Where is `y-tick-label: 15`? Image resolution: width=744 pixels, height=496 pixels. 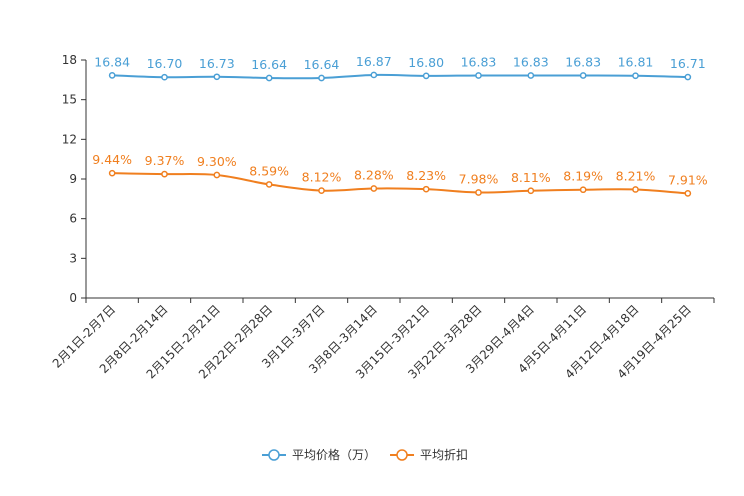 y-tick-label: 15 is located at coordinates (69, 100).